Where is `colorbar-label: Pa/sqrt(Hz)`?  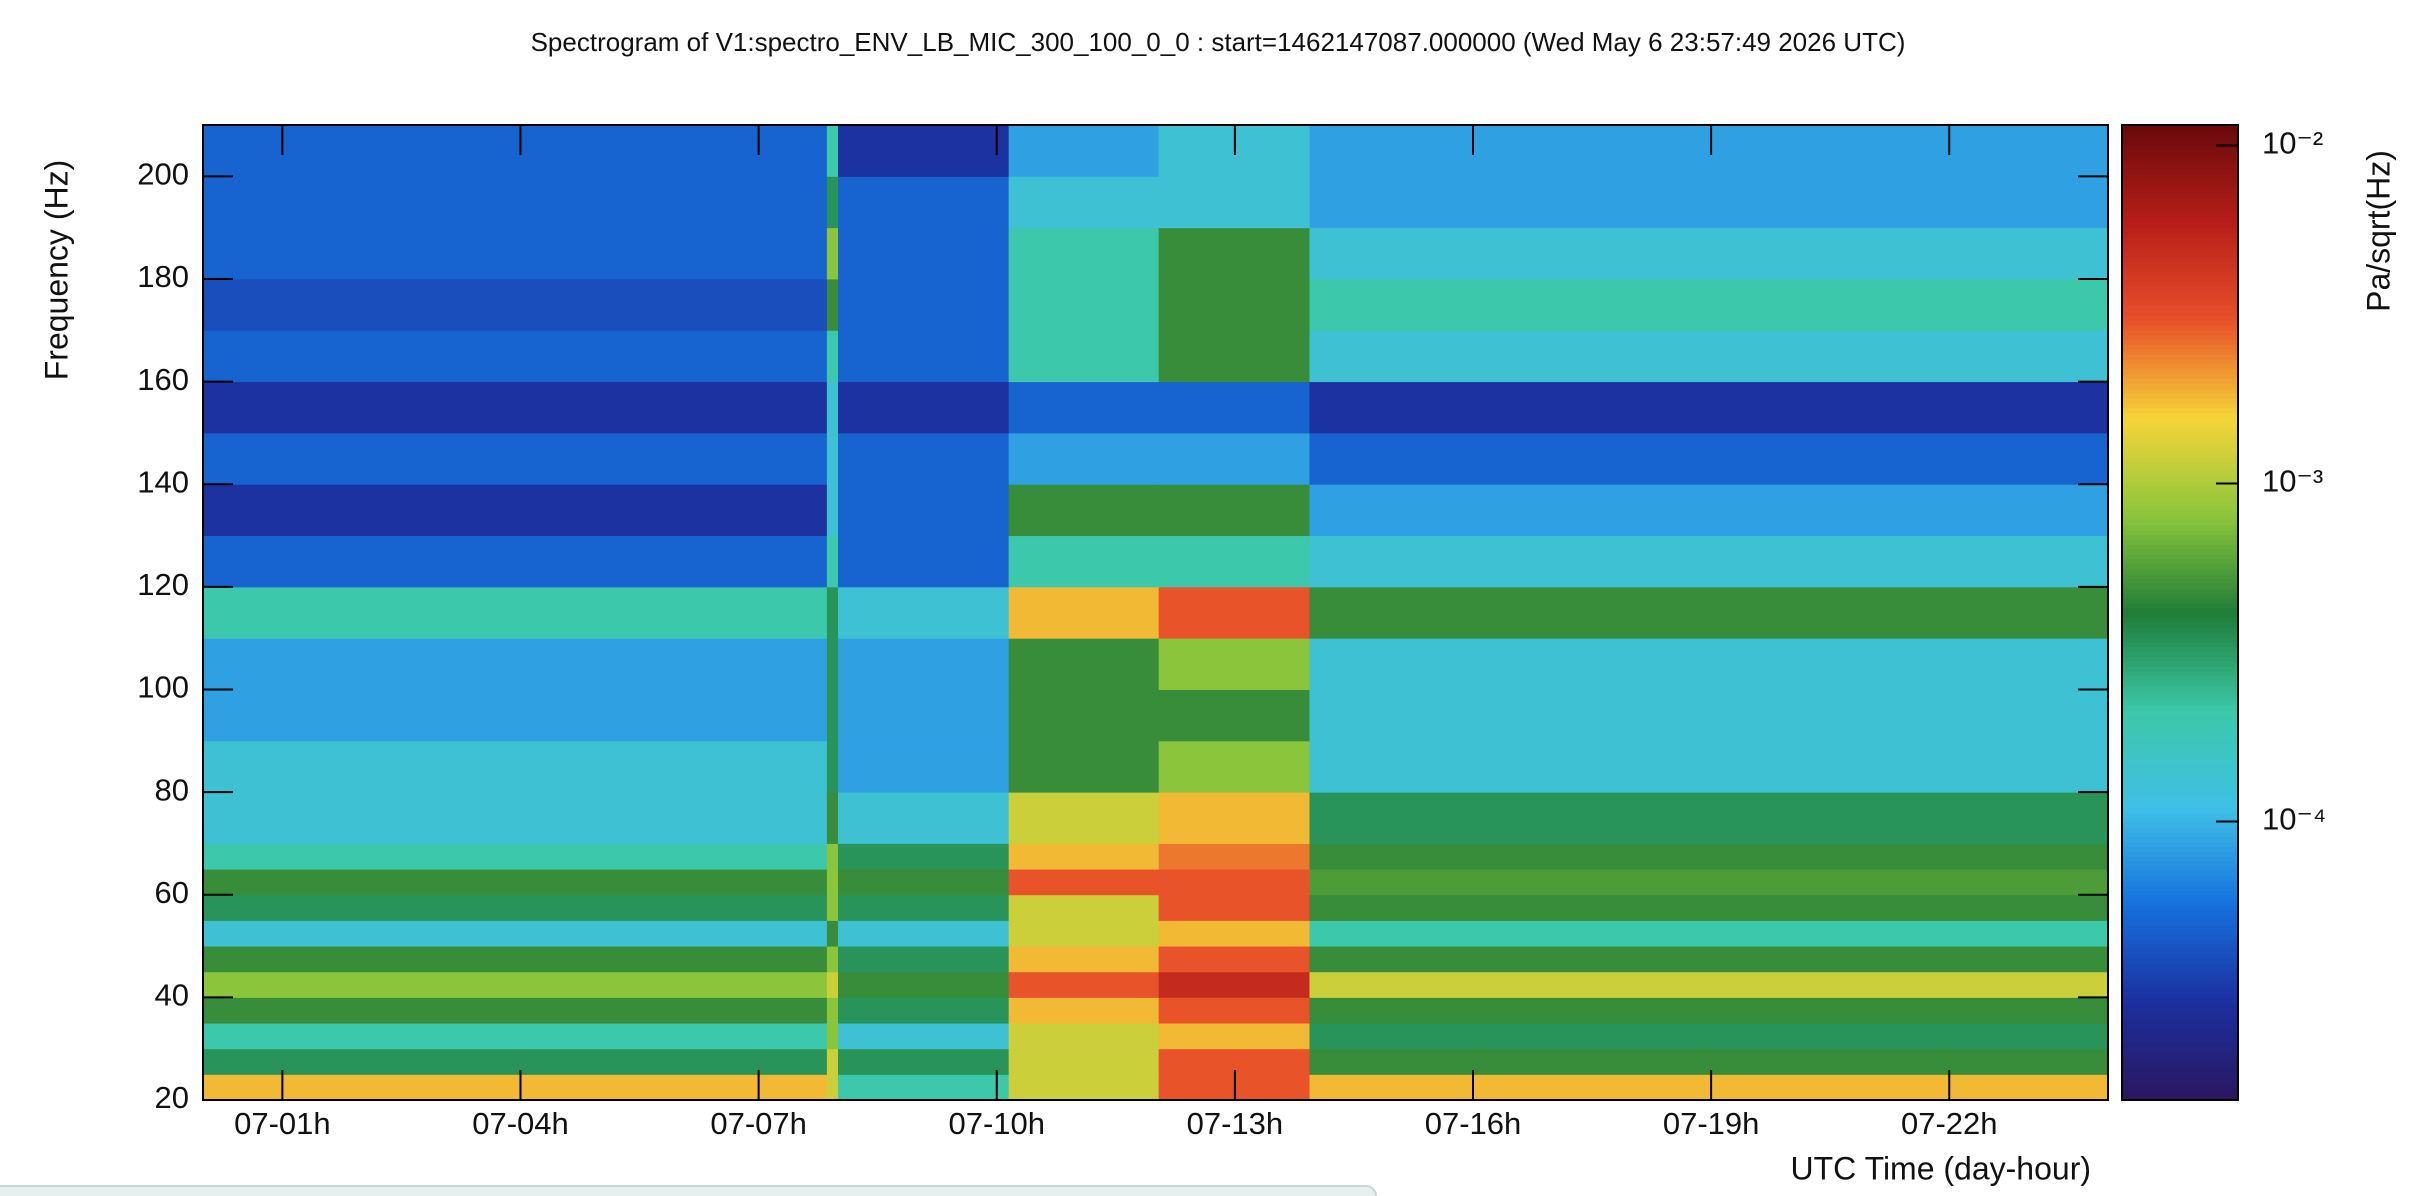
colorbar-label: Pa/sqrt(Hz) is located at coordinates (2378, 231).